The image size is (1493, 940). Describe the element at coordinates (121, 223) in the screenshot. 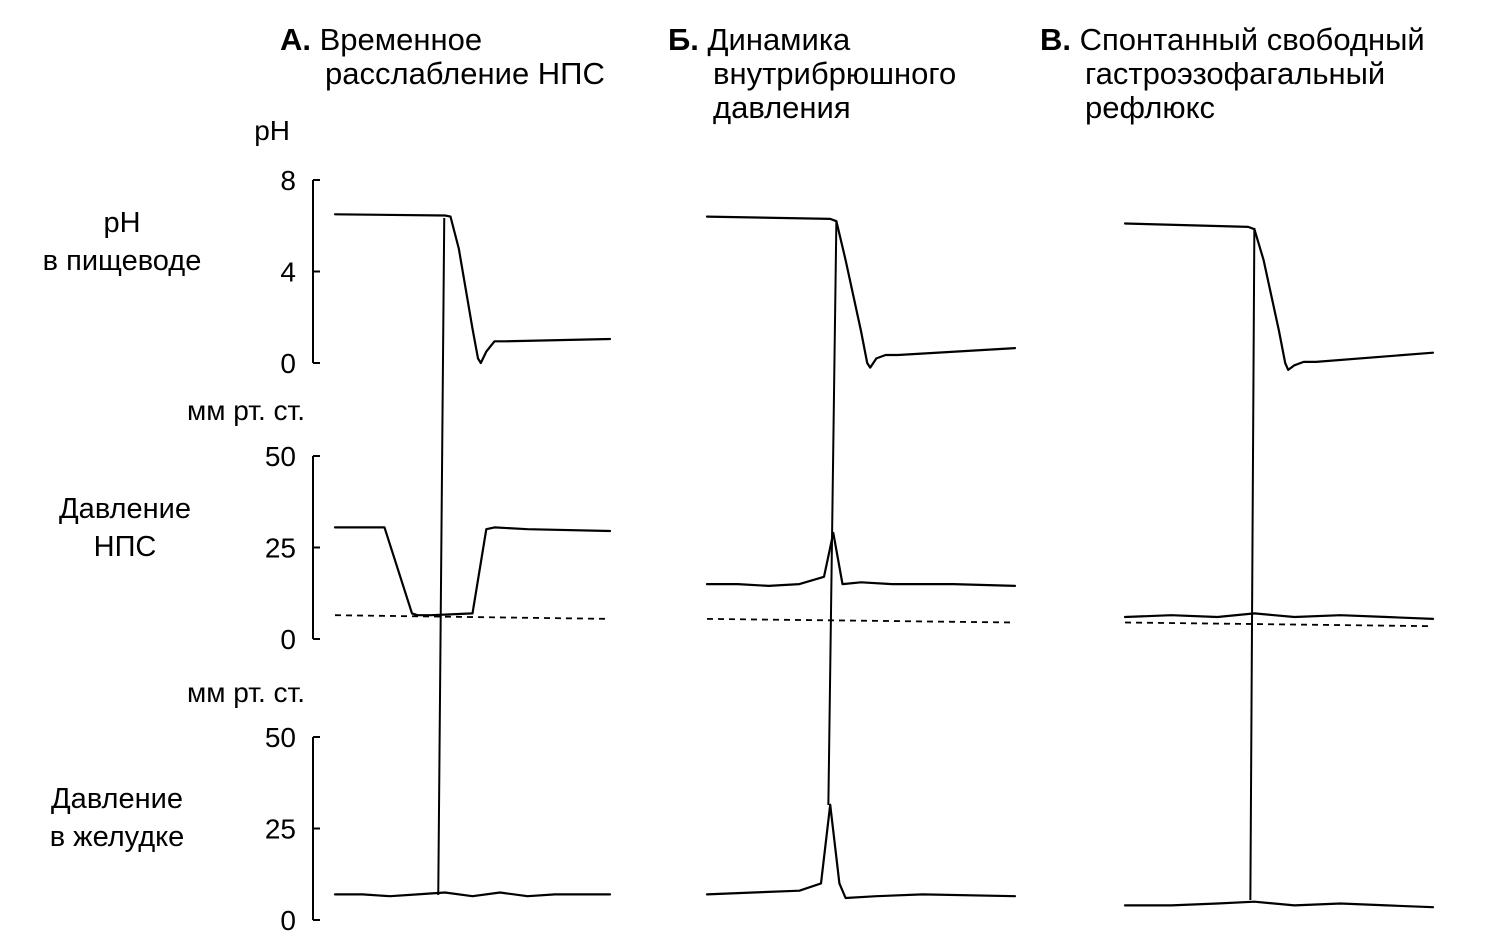

I see `row-label-line: pH` at that location.